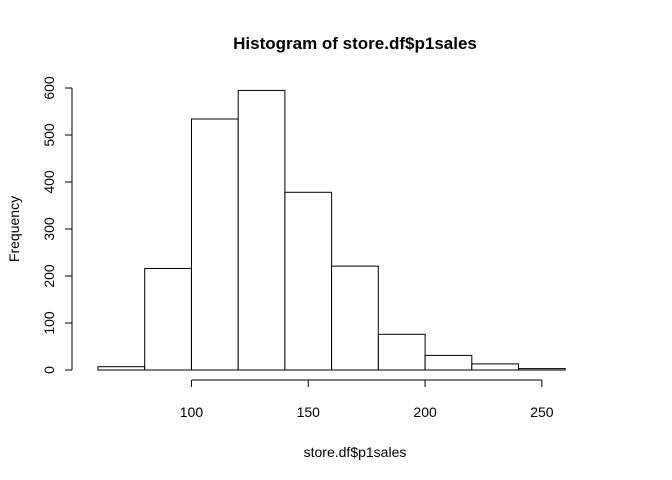 This screenshot has width=672, height=480. I want to click on x-axis: 100 150 200 250, so click(367, 399).